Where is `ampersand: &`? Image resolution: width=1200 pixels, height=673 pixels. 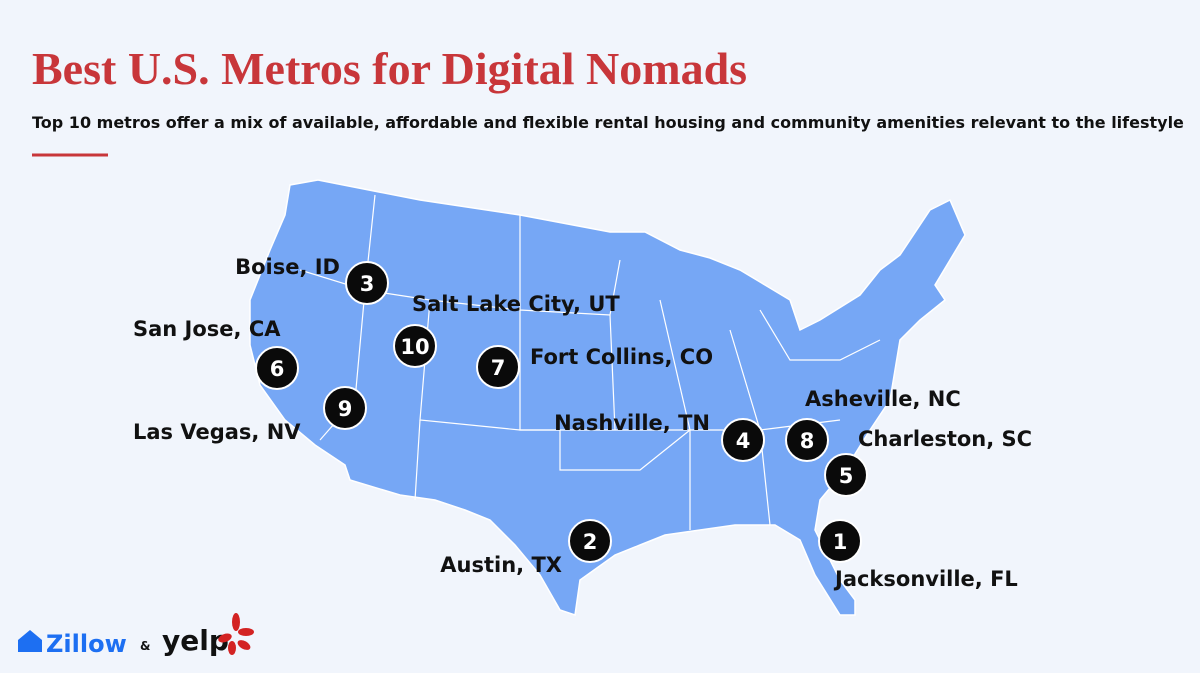 ampersand: & is located at coordinates (145, 646).